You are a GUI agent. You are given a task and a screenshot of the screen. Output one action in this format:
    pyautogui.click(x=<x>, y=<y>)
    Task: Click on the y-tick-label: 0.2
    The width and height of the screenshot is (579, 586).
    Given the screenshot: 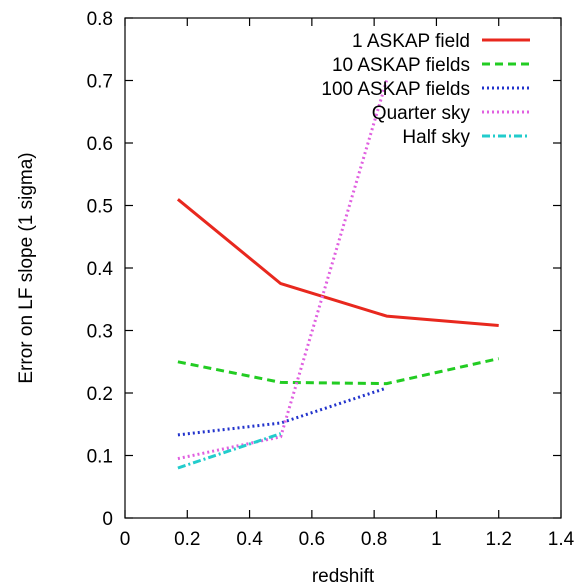 What is the action you would take?
    pyautogui.click(x=100, y=394)
    